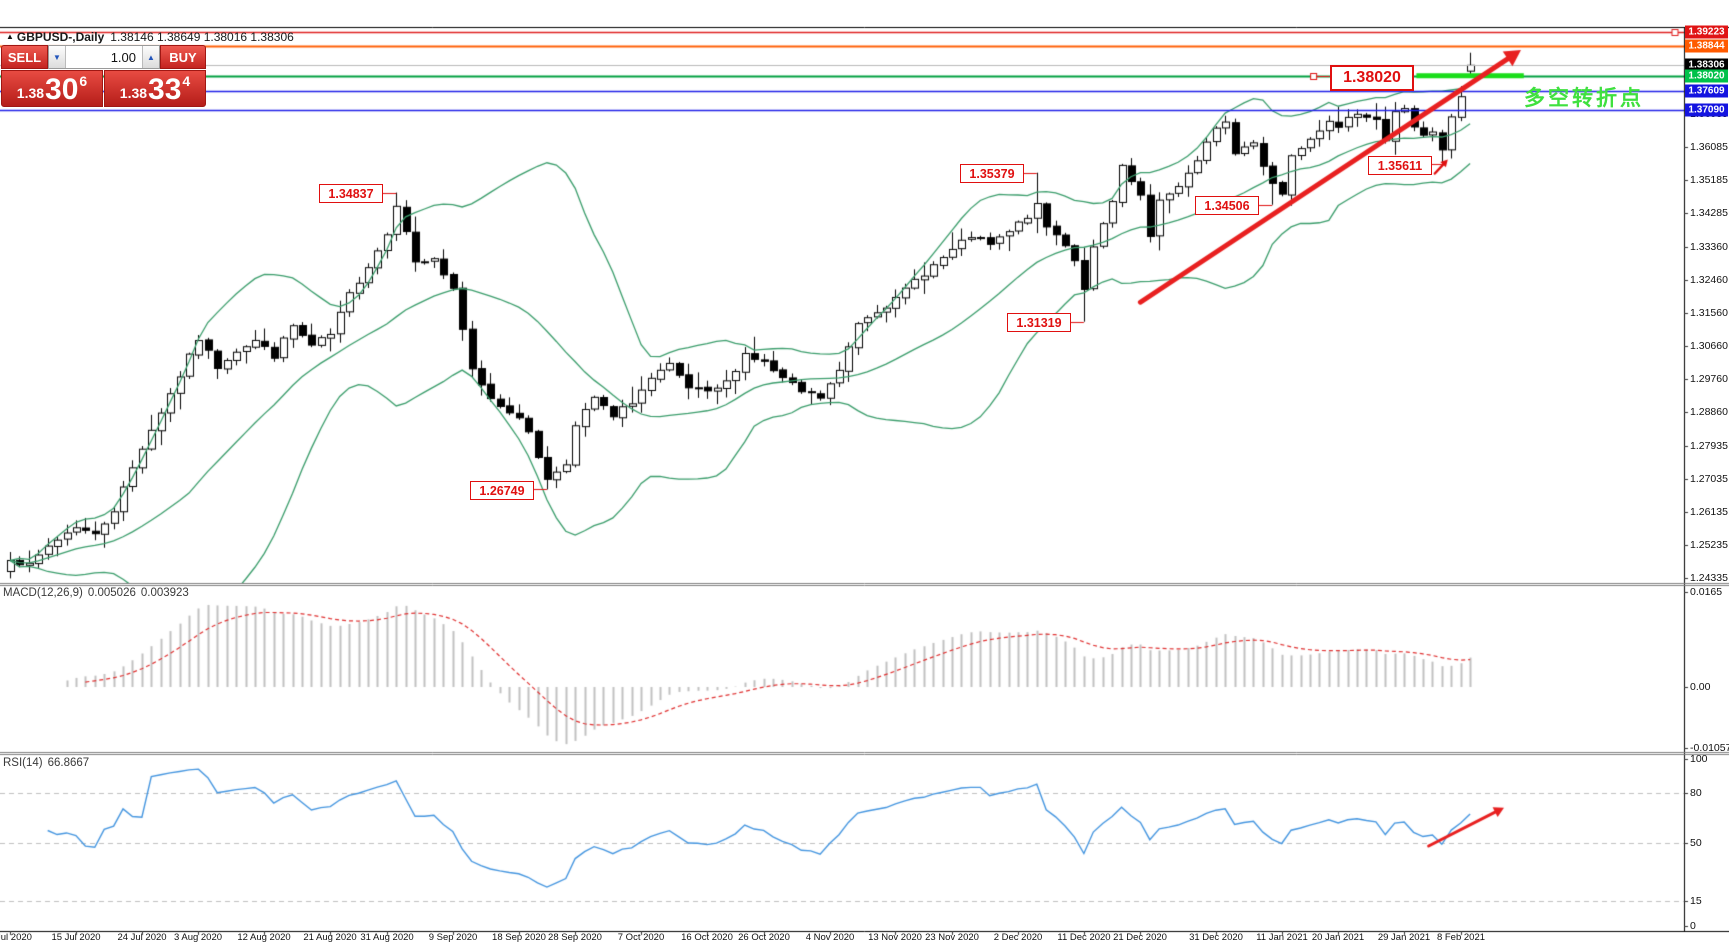 This screenshot has width=1729, height=944. Describe the element at coordinates (1709, 346) in the screenshot. I see `price-axis-tick: 1.30660` at that location.